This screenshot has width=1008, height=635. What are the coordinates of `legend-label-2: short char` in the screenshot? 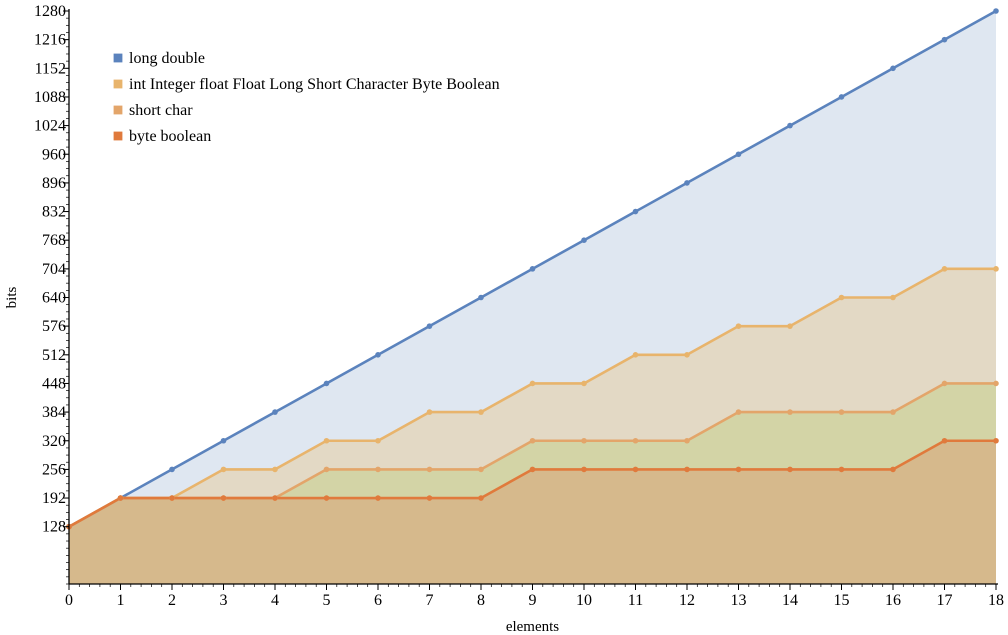 It's located at (161, 110).